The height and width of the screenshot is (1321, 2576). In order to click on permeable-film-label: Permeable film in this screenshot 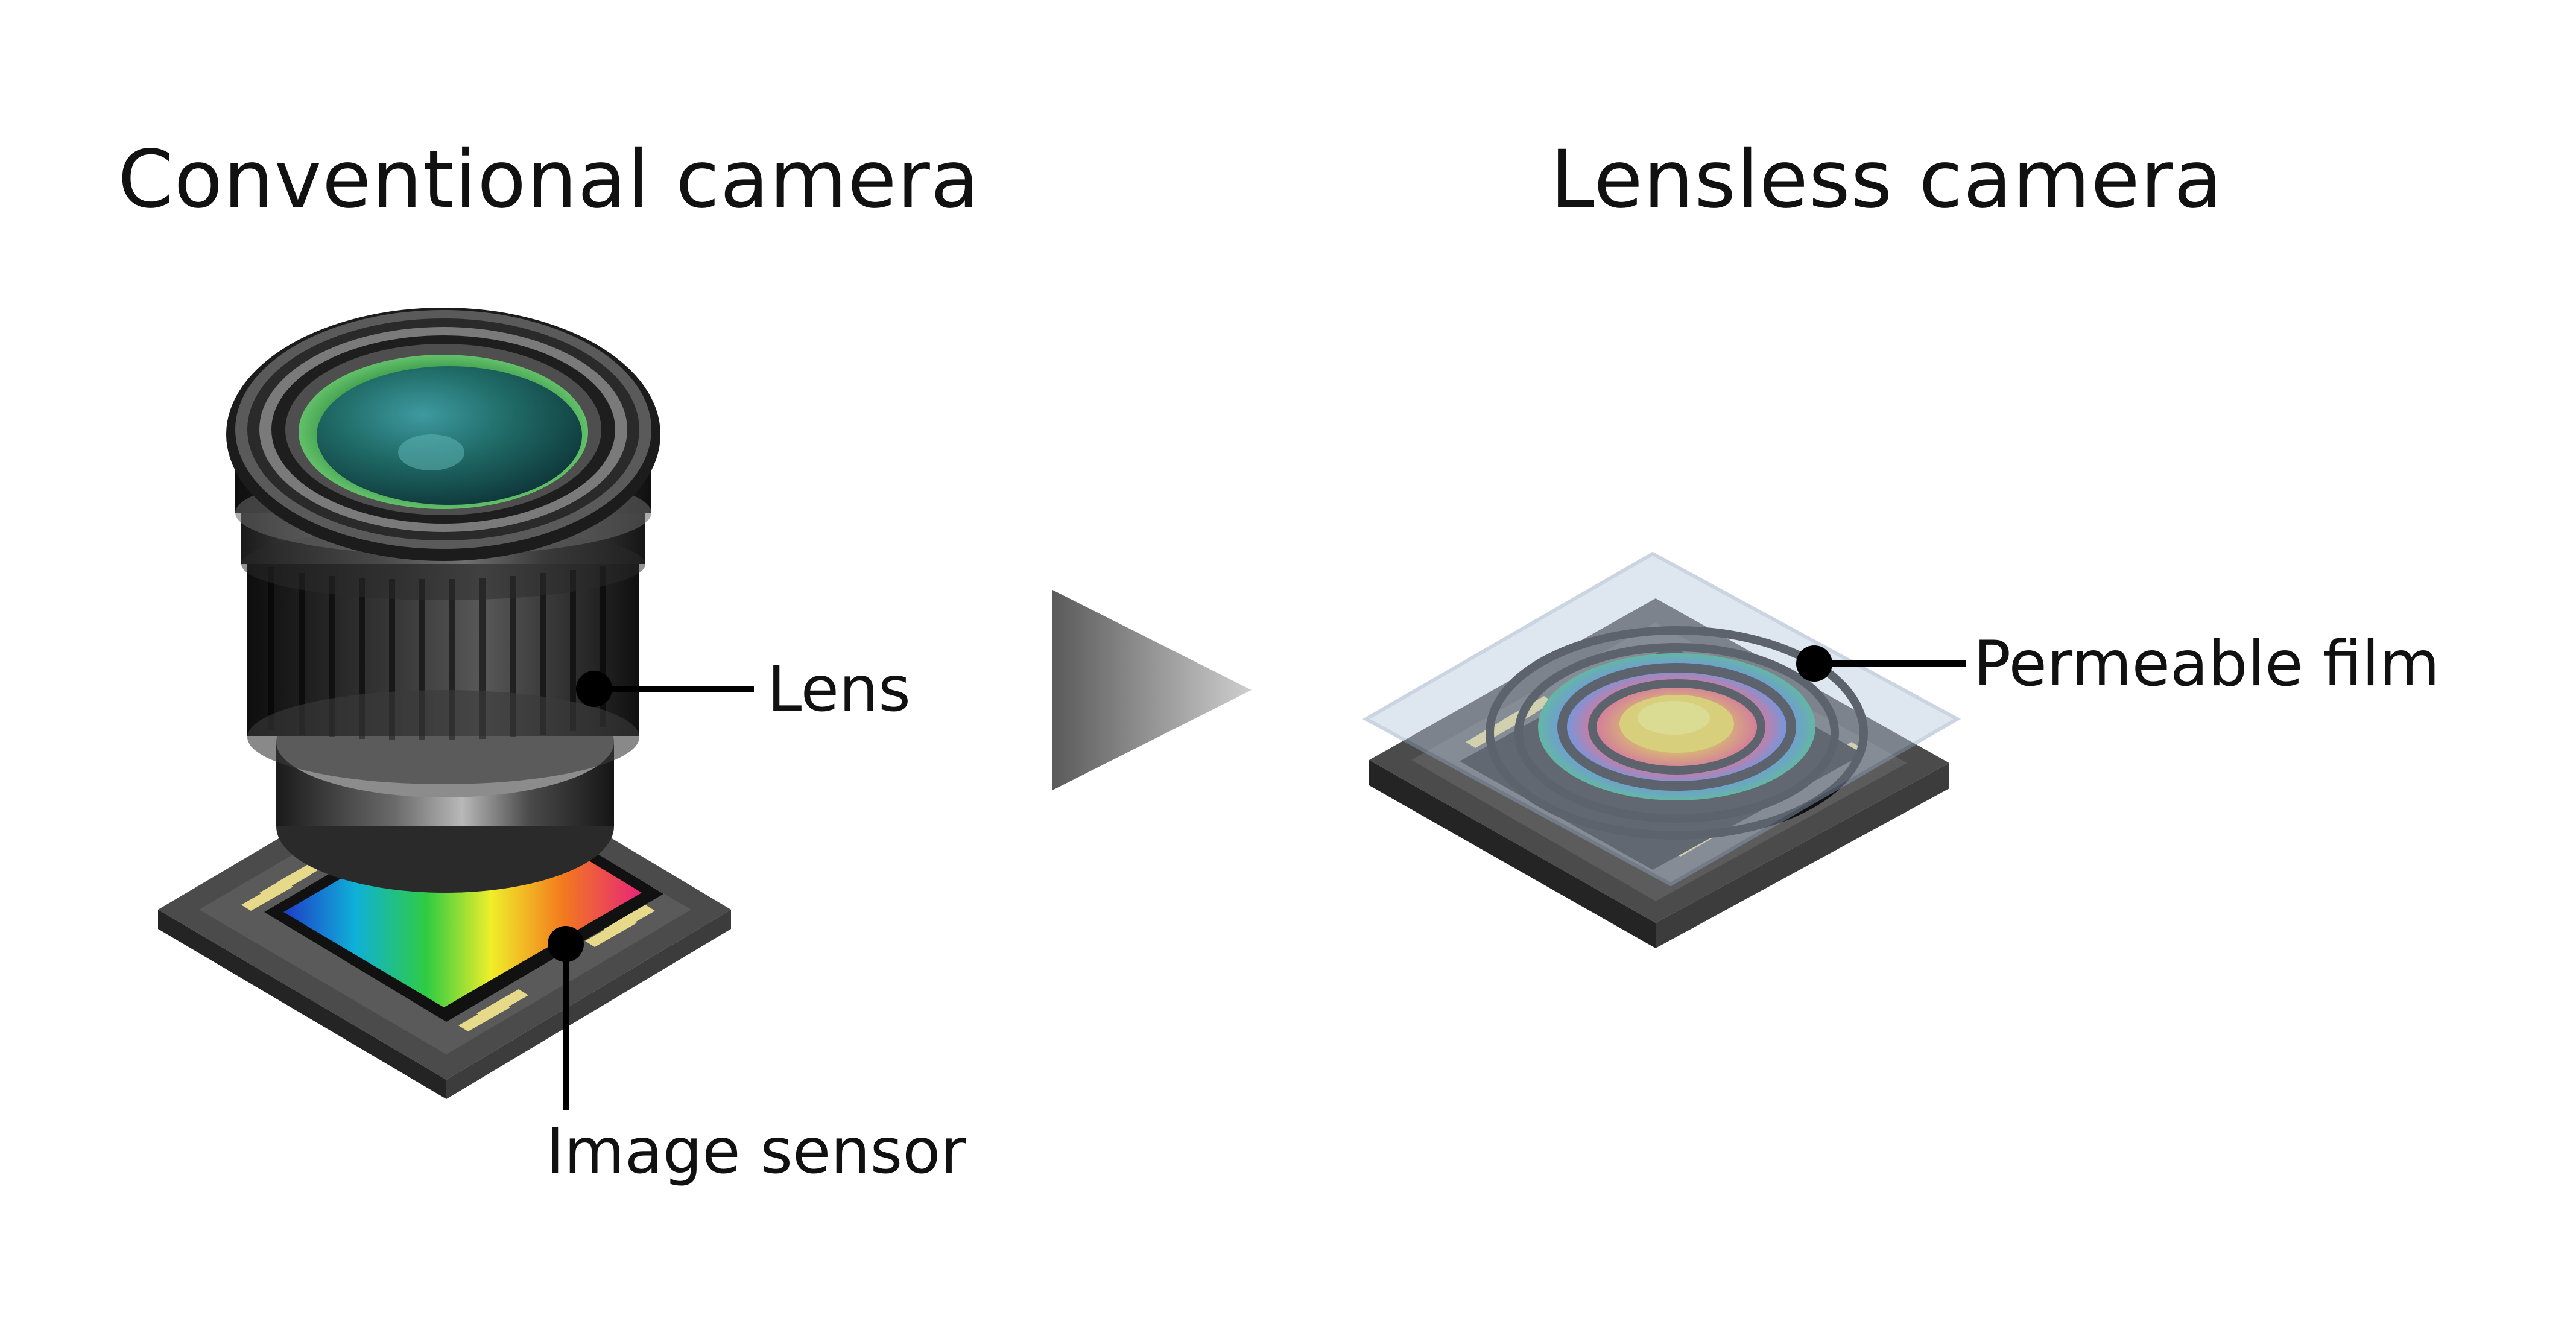, I will do `click(2206, 664)`.